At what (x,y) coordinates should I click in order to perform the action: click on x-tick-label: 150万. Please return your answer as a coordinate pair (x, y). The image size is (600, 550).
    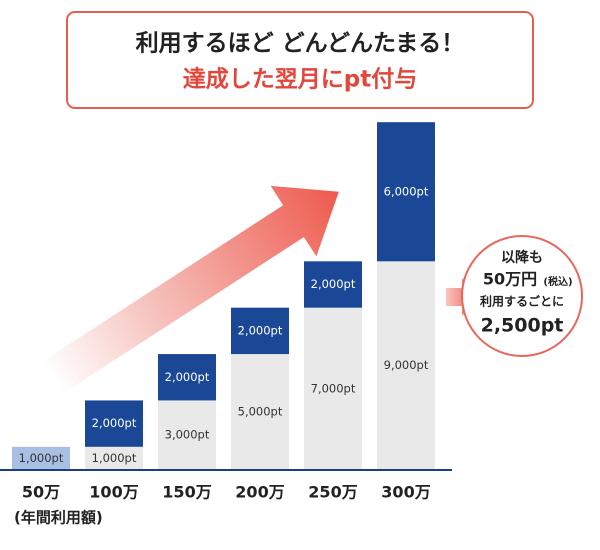
    Looking at the image, I should click on (186, 492).